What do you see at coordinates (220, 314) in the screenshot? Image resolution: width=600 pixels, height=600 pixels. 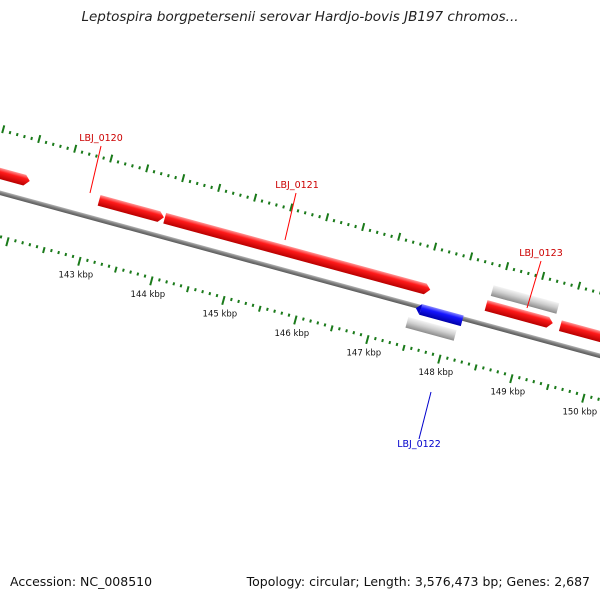 I see `scale-label: 145 kbp` at bounding box center [220, 314].